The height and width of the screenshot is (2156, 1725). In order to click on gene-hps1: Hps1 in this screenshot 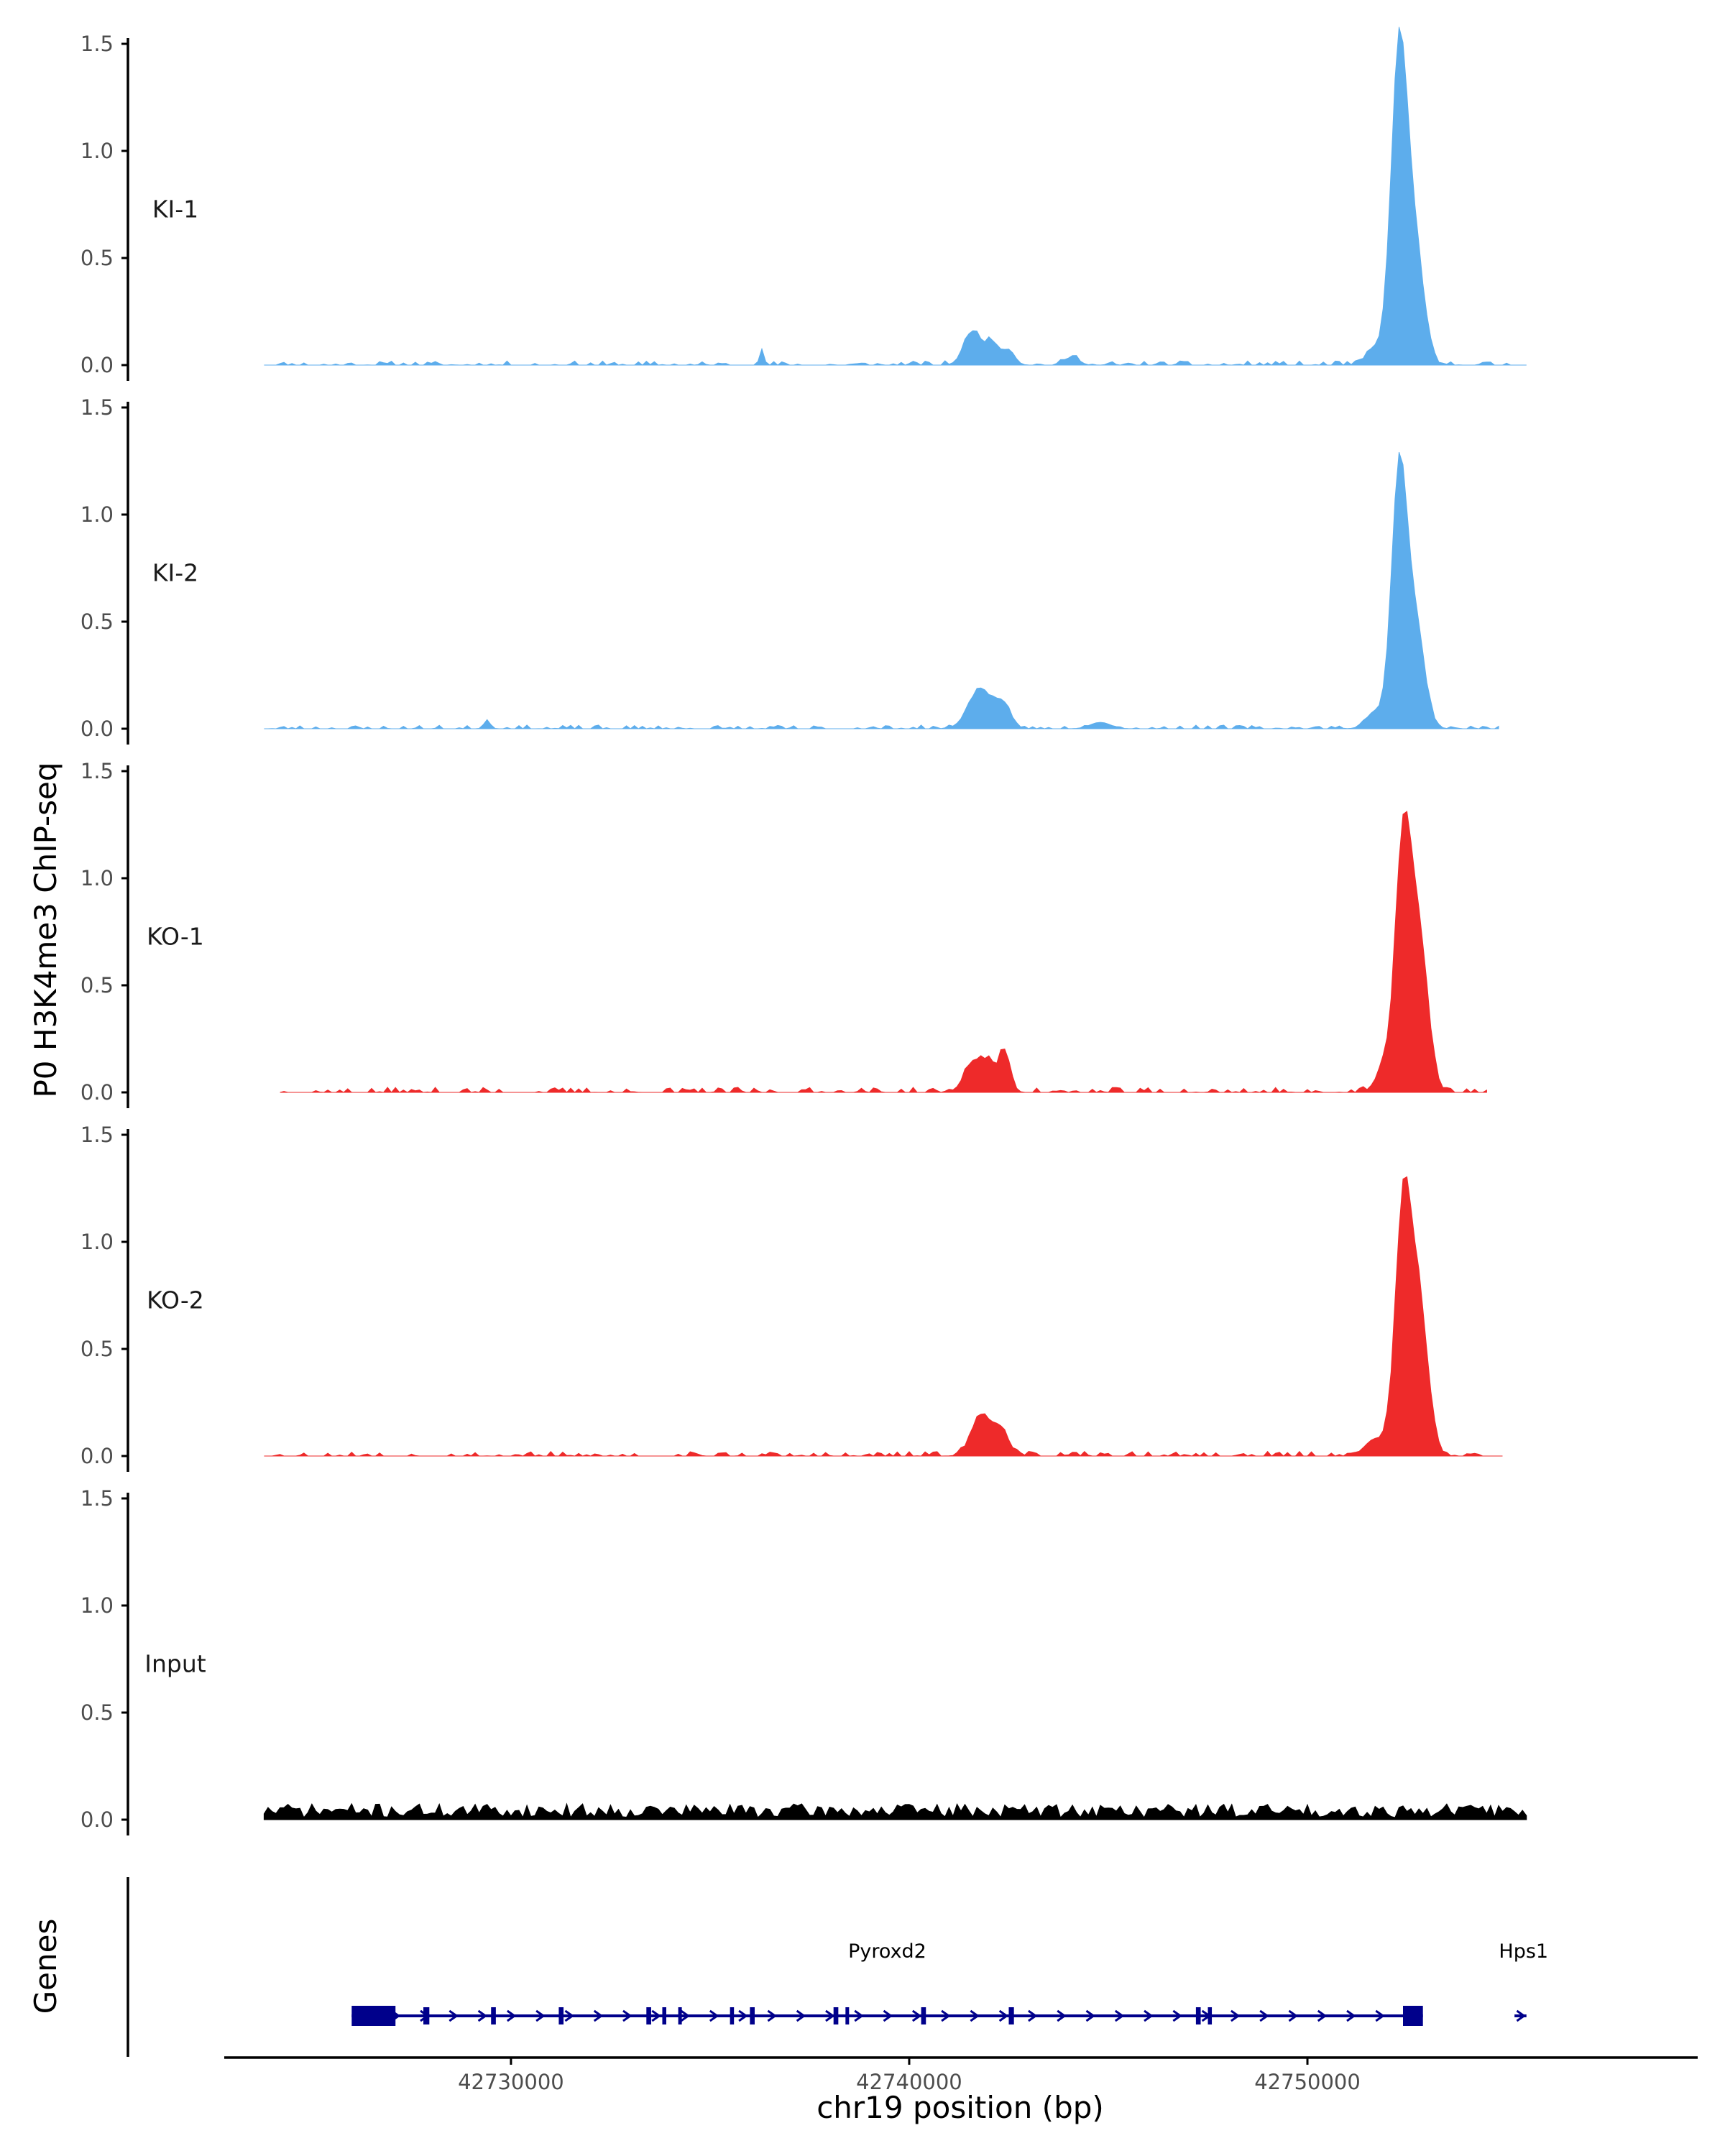, I will do `click(1523, 1981)`.